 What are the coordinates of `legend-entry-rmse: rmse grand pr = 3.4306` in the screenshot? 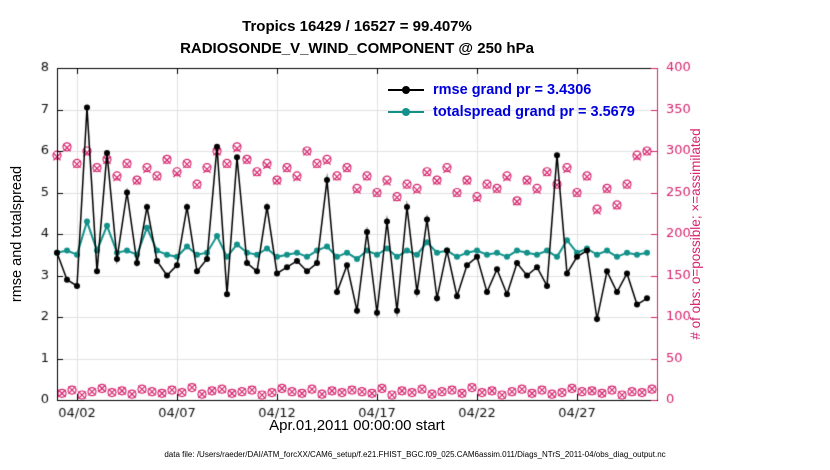 It's located at (511, 90).